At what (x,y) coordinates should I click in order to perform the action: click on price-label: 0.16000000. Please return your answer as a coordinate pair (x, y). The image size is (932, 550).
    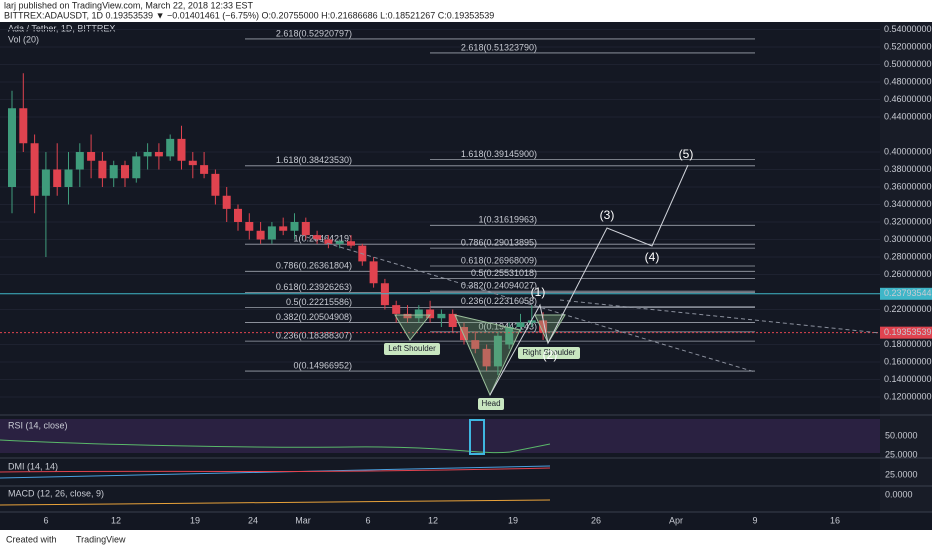
    Looking at the image, I should click on (908, 361).